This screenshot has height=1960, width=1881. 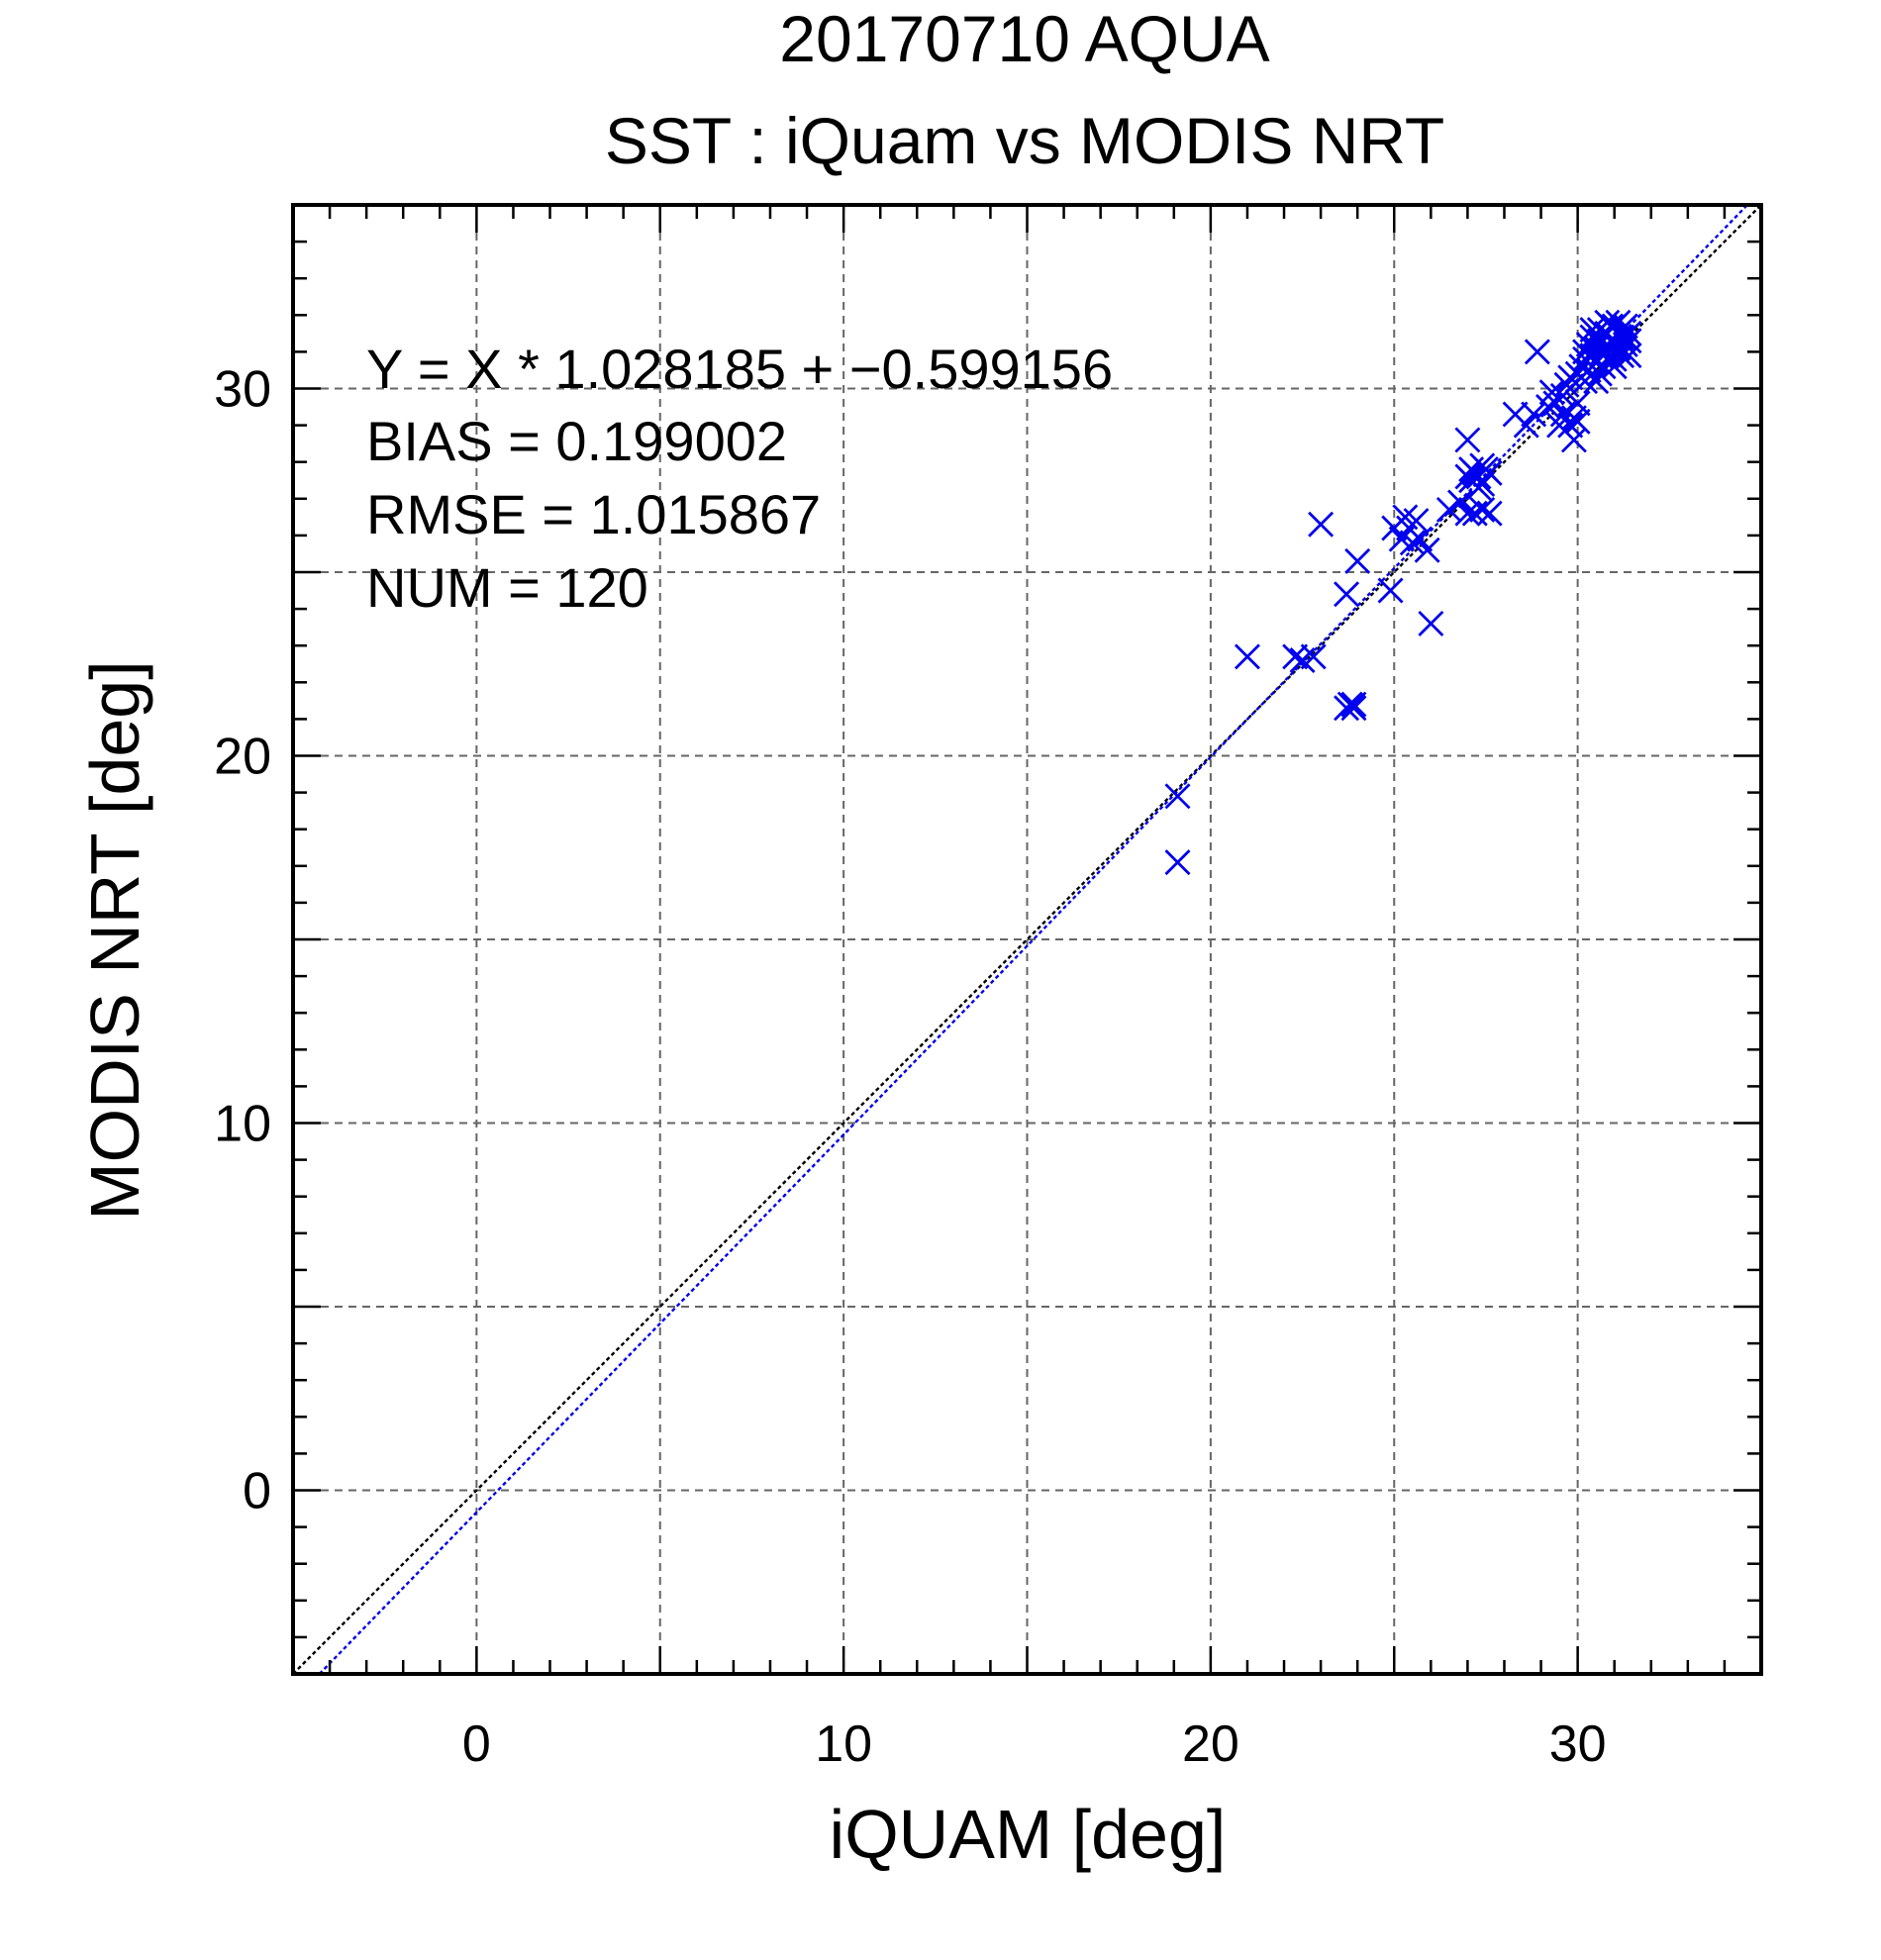 I want to click on y-tick-labels: 0 10 20 30, so click(x=243, y=940).